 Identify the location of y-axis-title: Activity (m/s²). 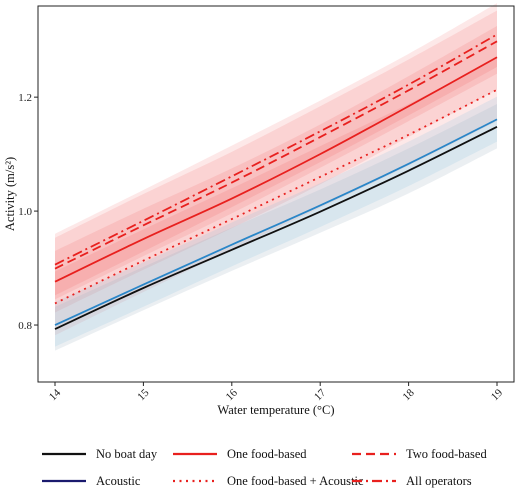
(10, 194).